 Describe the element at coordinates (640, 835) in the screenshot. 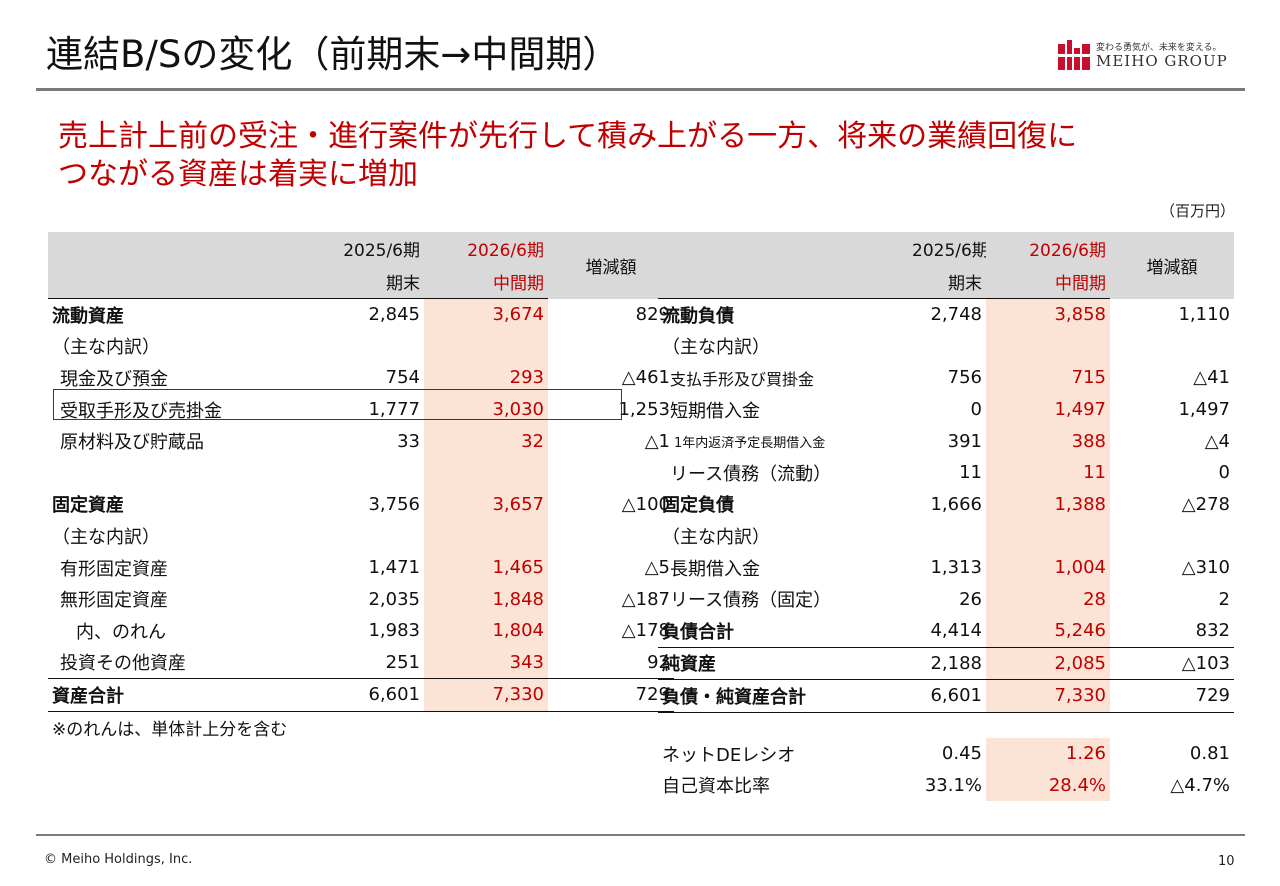

I see `footer-divider` at that location.